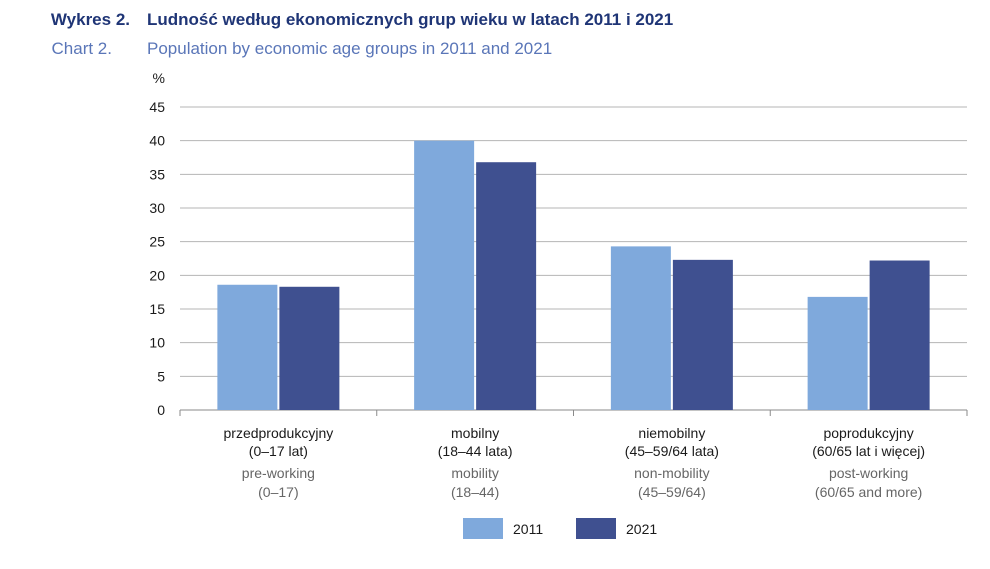 This screenshot has width=990, height=569. I want to click on y-tick-label: 20, so click(157, 275).